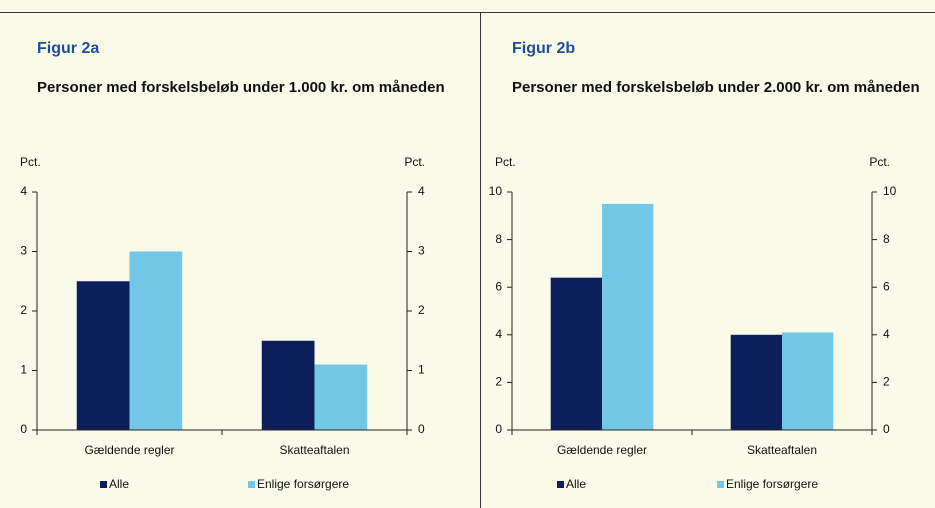  I want to click on y-tick-label: 3, so click(23, 251).